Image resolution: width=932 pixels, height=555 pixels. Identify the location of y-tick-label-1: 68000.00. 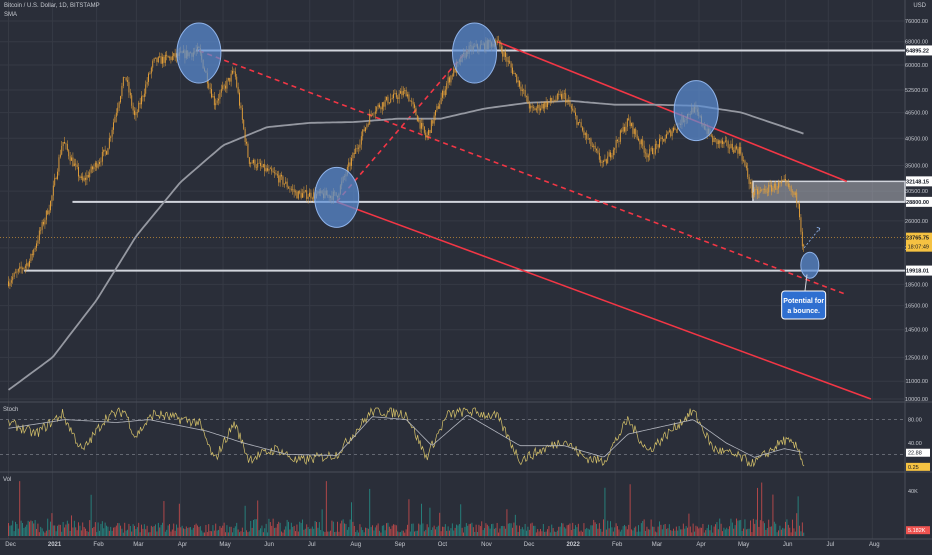
(916, 43).